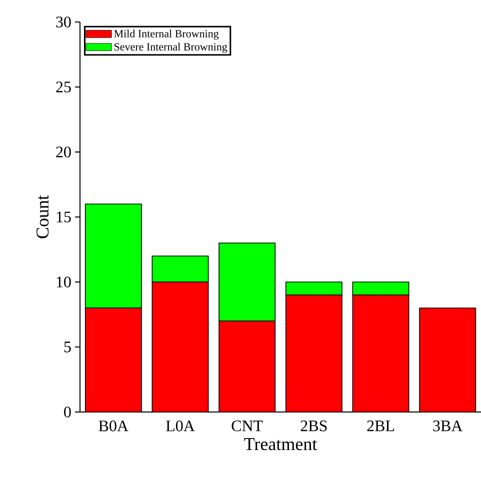 This screenshot has width=481, height=484. What do you see at coordinates (63, 87) in the screenshot?
I see `y-tick-label: 25` at bounding box center [63, 87].